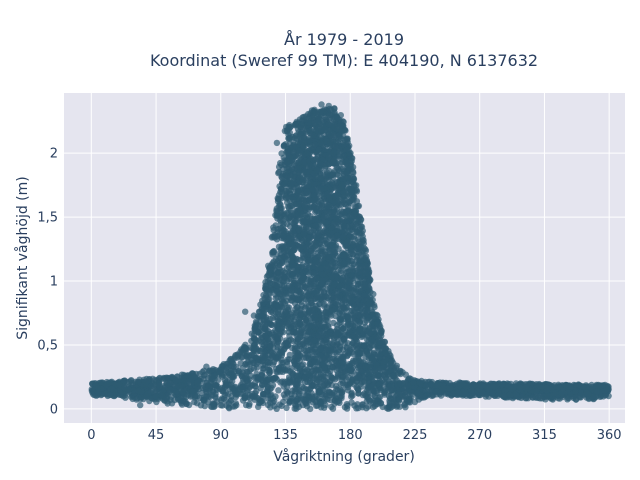 This screenshot has height=480, width=640. What do you see at coordinates (344, 39) in the screenshot?
I see `chart-title: År 1979 - 2019` at bounding box center [344, 39].